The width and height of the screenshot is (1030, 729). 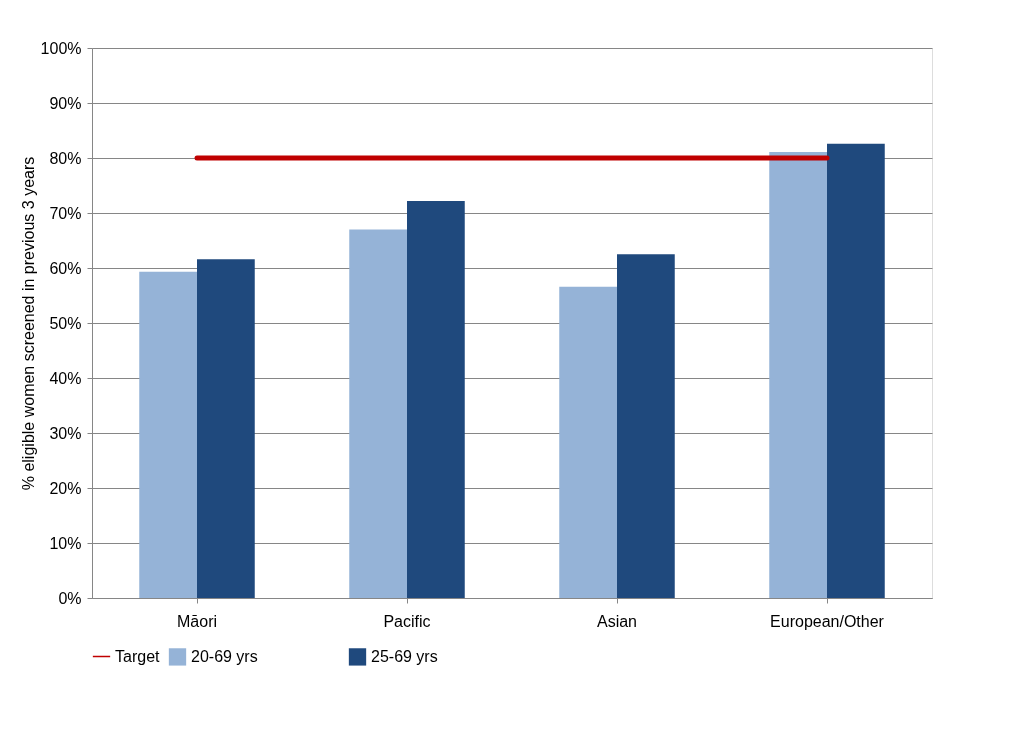 I want to click on legend-label: 20-69 yrs, so click(x=224, y=656).